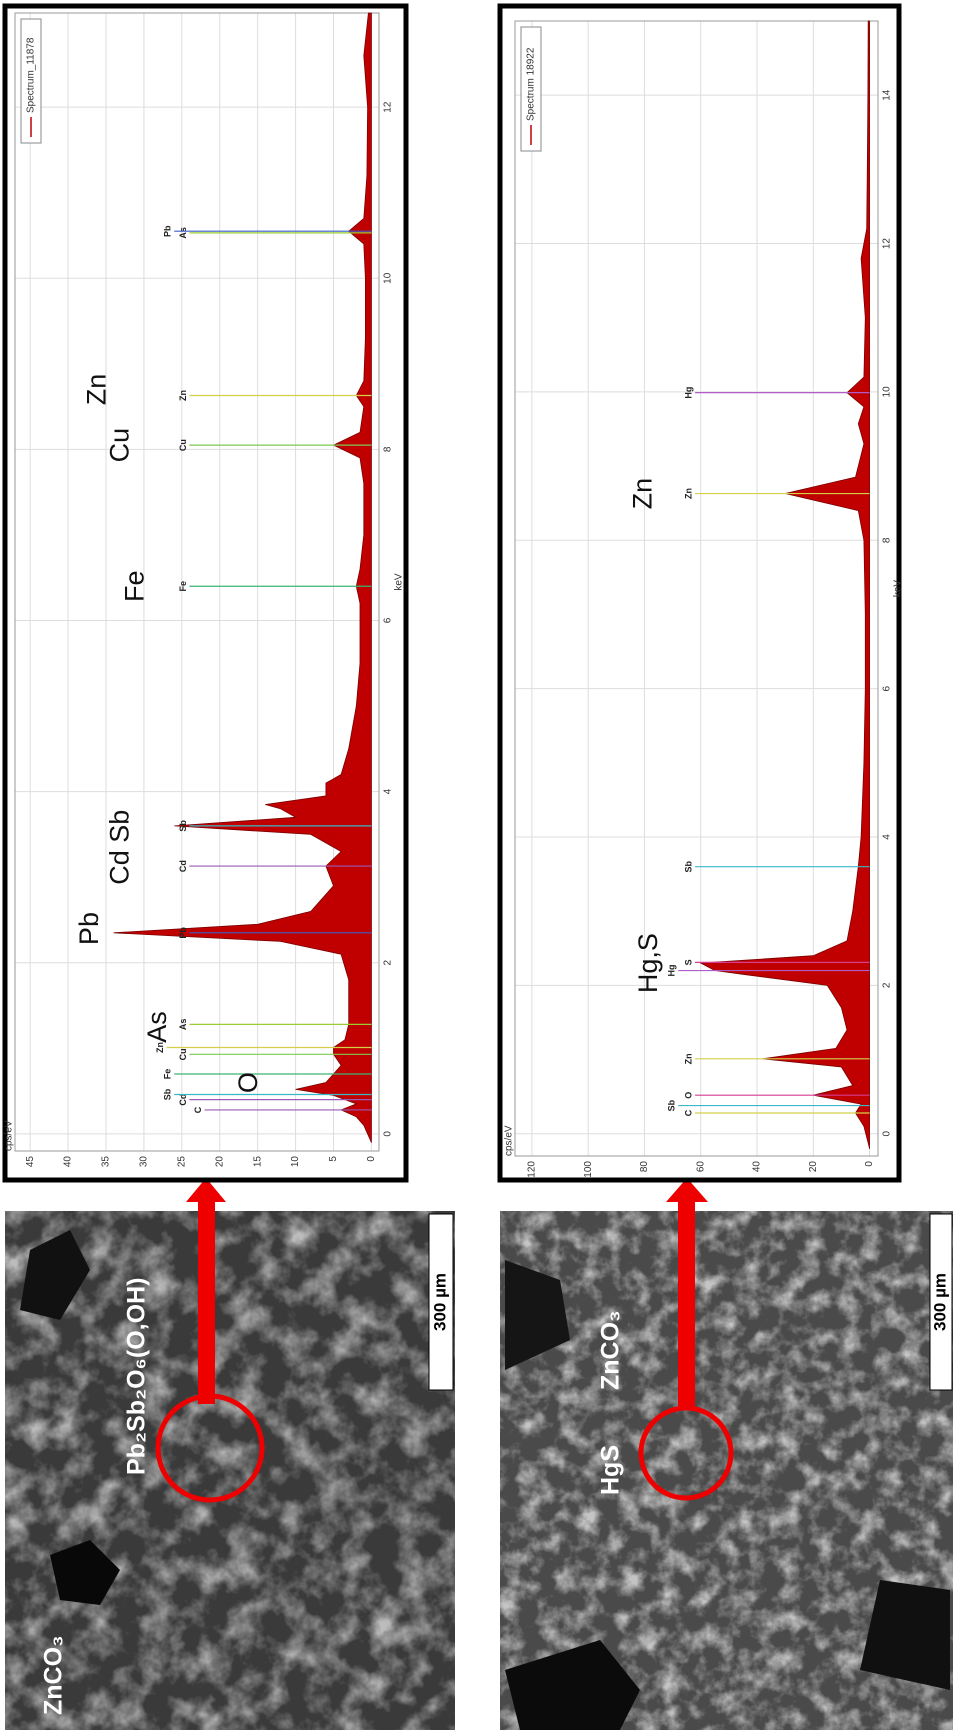 Image resolution: width=953 pixels, height=1730 pixels. Describe the element at coordinates (257, 1162) in the screenshot. I see `y-tick-label: 15` at that location.